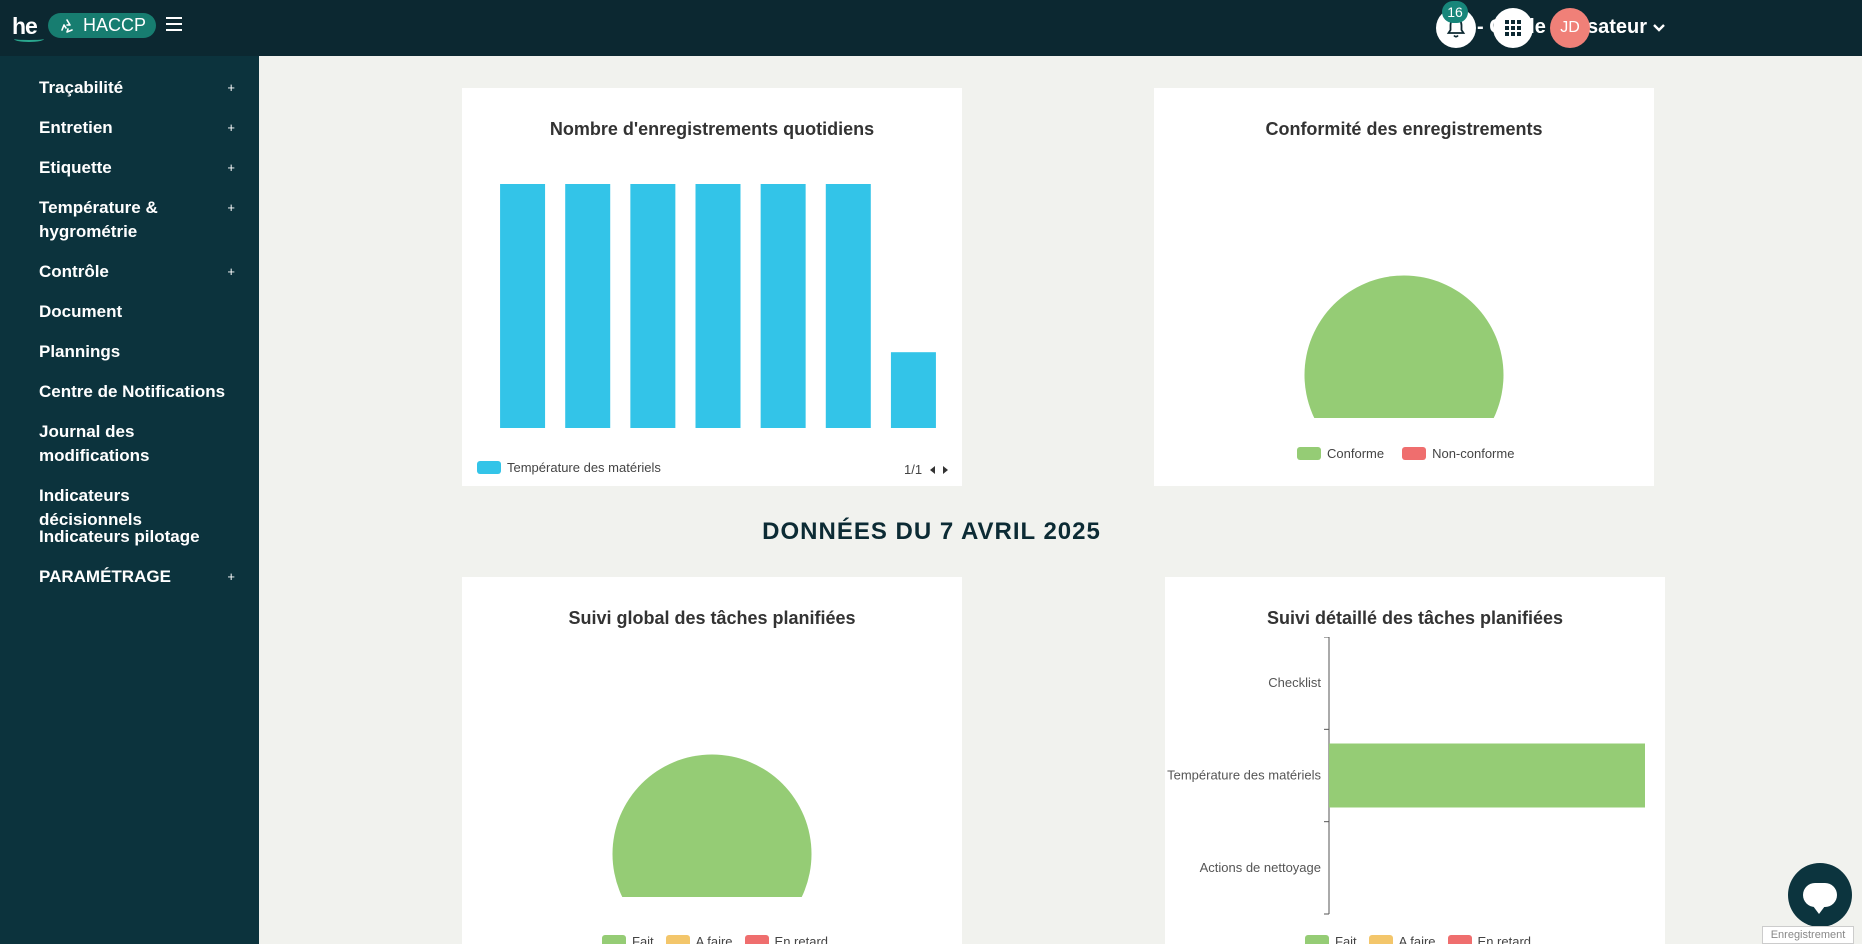 This screenshot has width=1862, height=944. Describe the element at coordinates (931, 28) in the screenshot. I see `top-bar: he HACCP HE - Guide utilisateur 16 JD` at that location.